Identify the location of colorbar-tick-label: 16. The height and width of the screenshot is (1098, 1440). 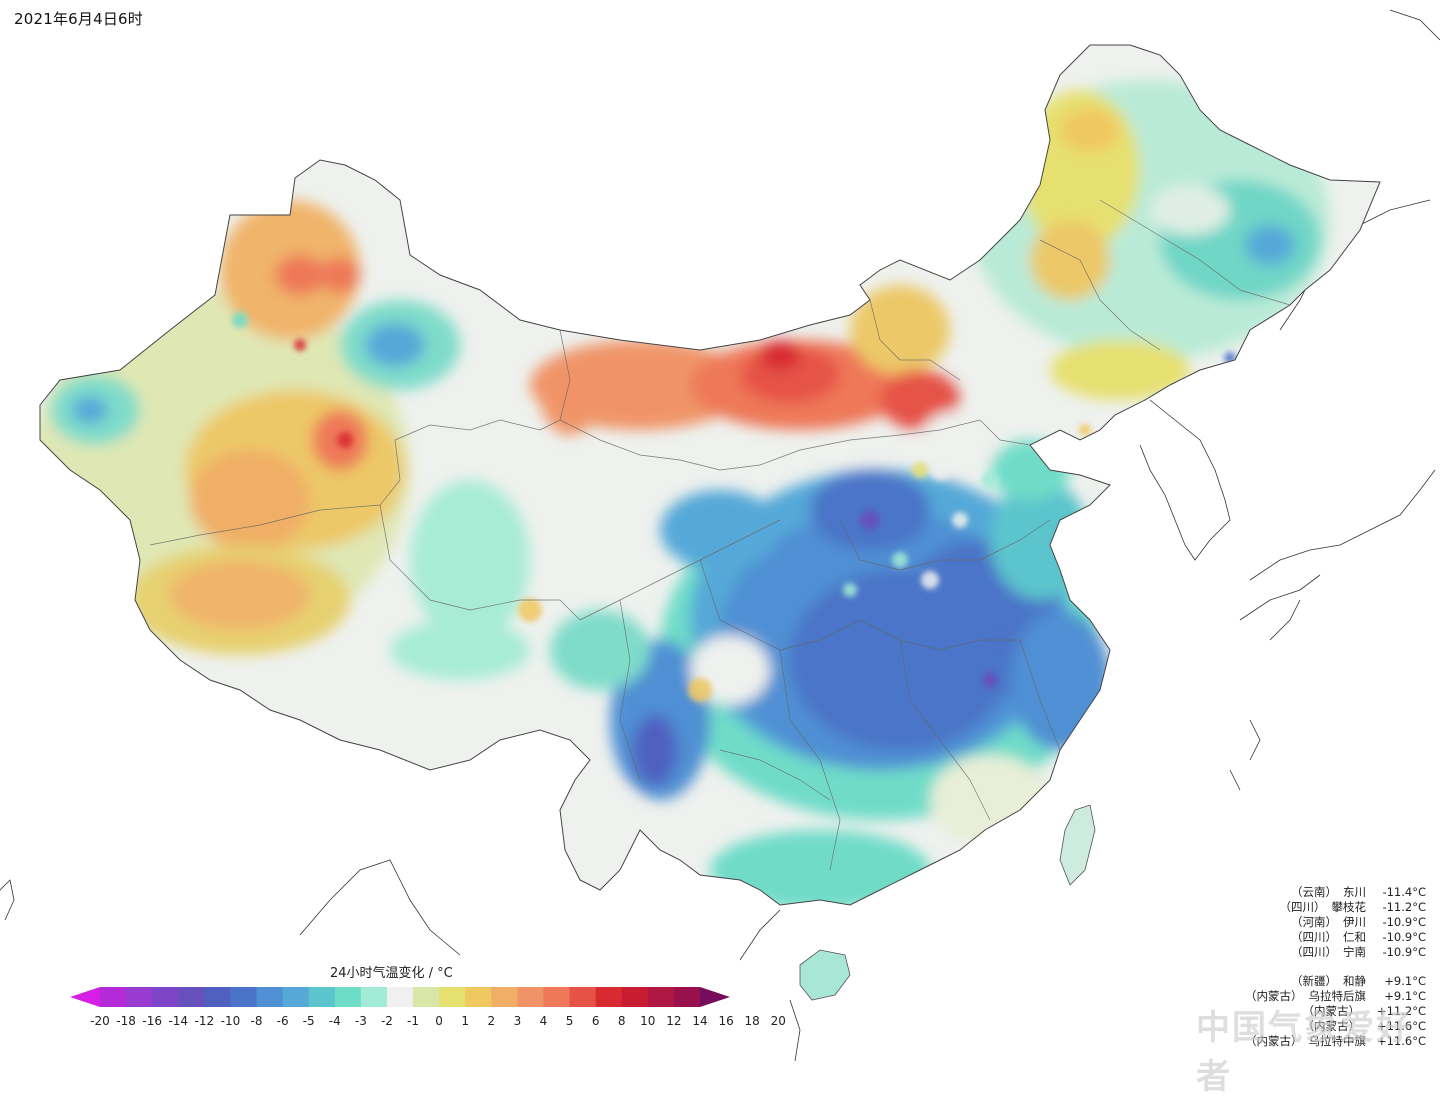
(726, 1021).